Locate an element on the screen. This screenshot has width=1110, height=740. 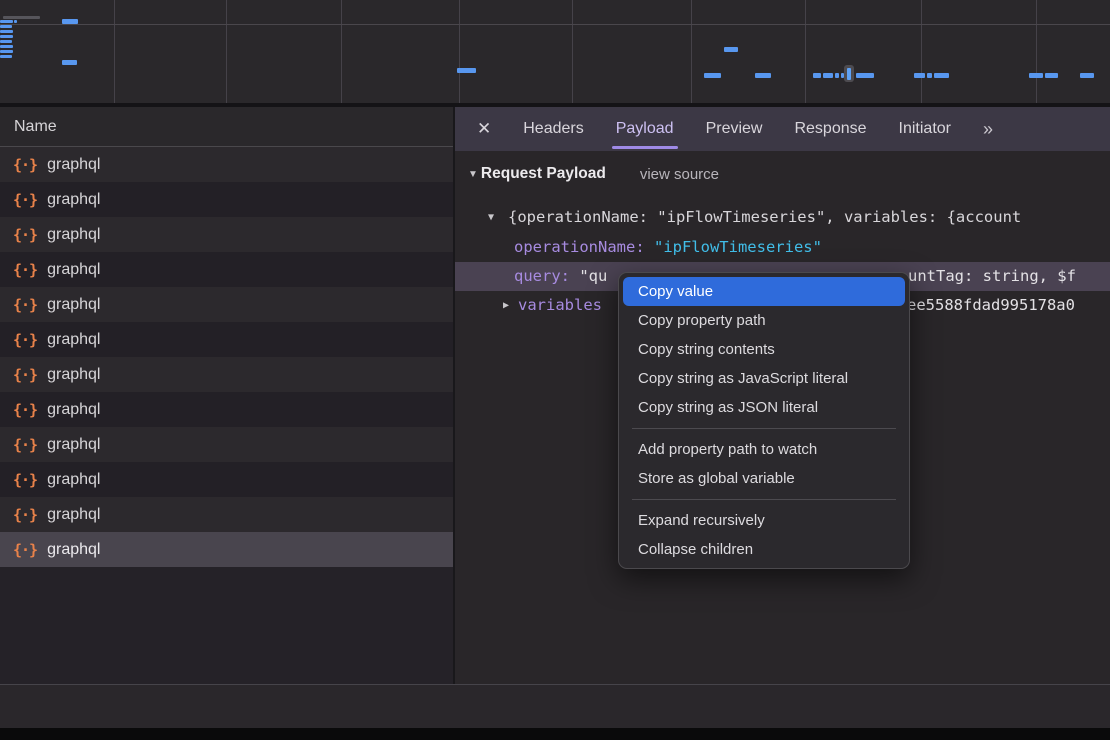
menu-item-copy-string-contents: Copy string contents is located at coordinates (706, 349).